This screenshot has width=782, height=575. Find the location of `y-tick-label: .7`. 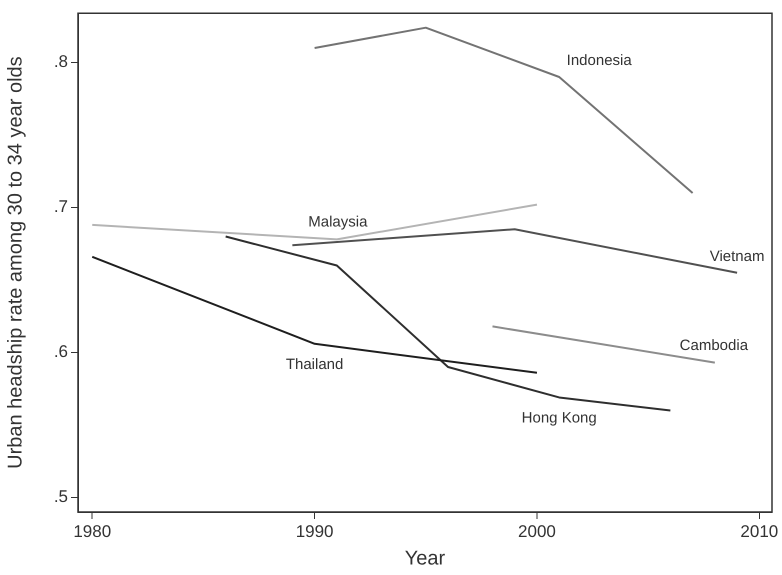

y-tick-label: .7 is located at coordinates (61, 206).